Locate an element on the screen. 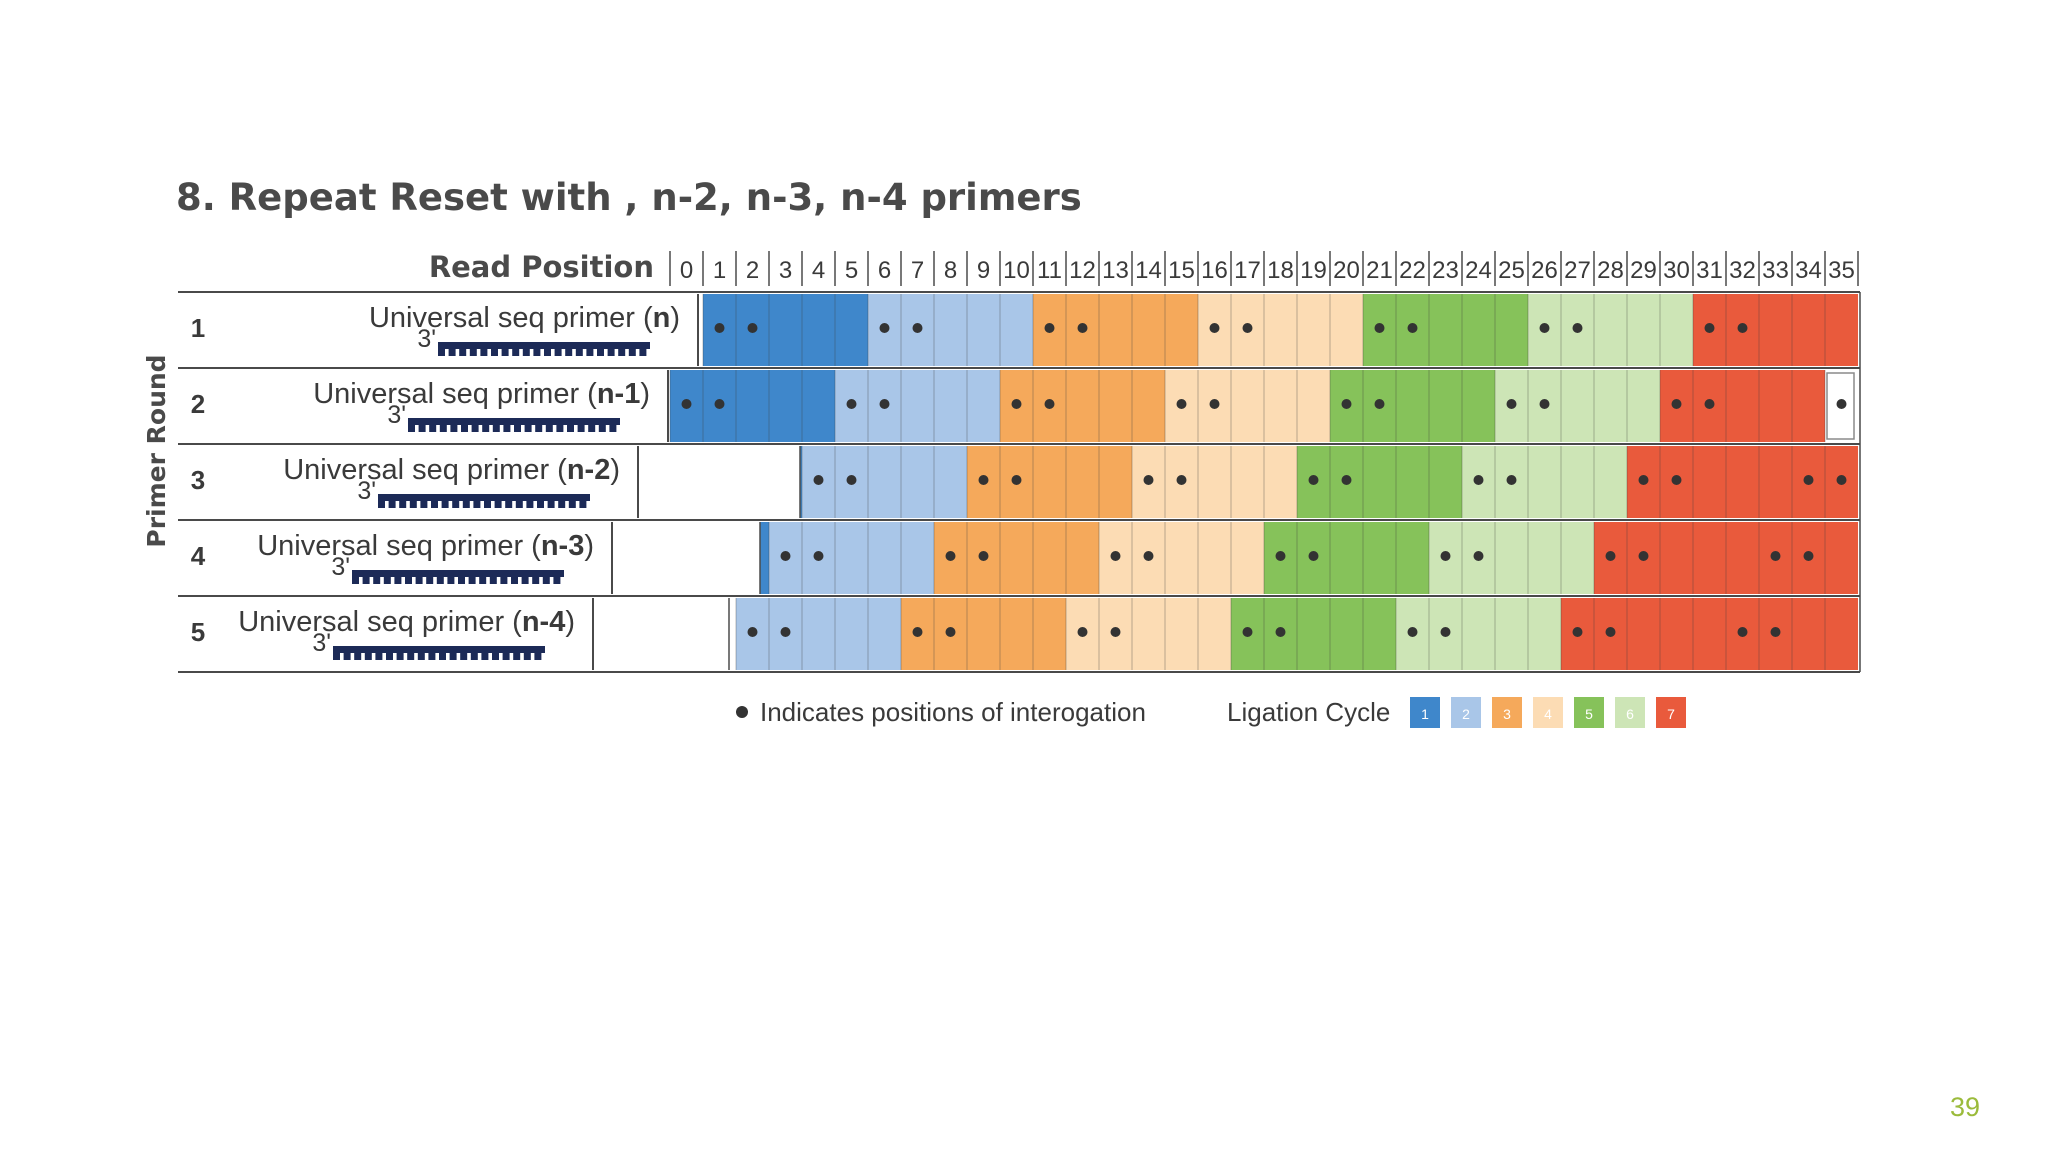 Image resolution: width=2048 pixels, height=1152 pixels. tick-label: 2 is located at coordinates (752, 270).